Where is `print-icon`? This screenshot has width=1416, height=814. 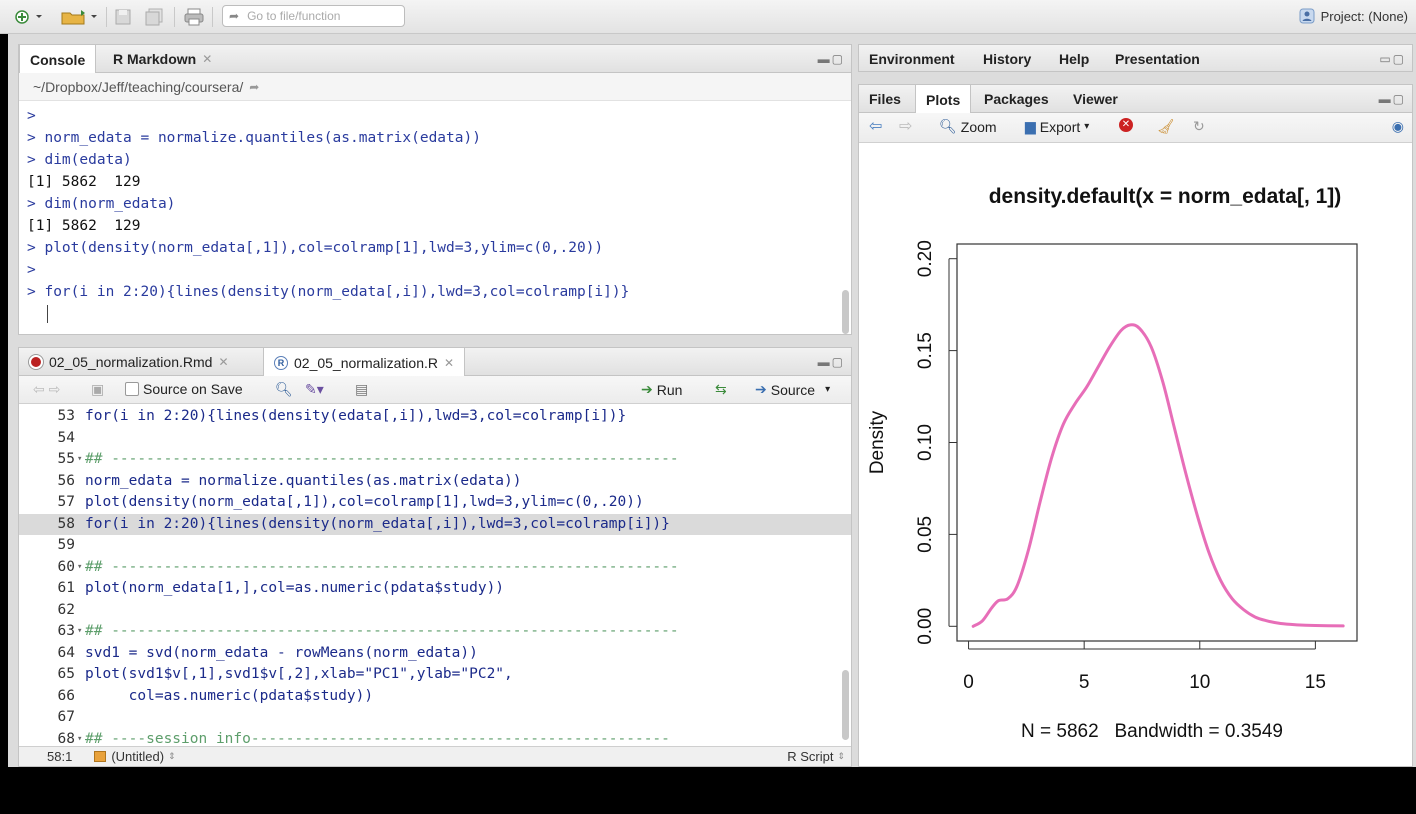 print-icon is located at coordinates (194, 17).